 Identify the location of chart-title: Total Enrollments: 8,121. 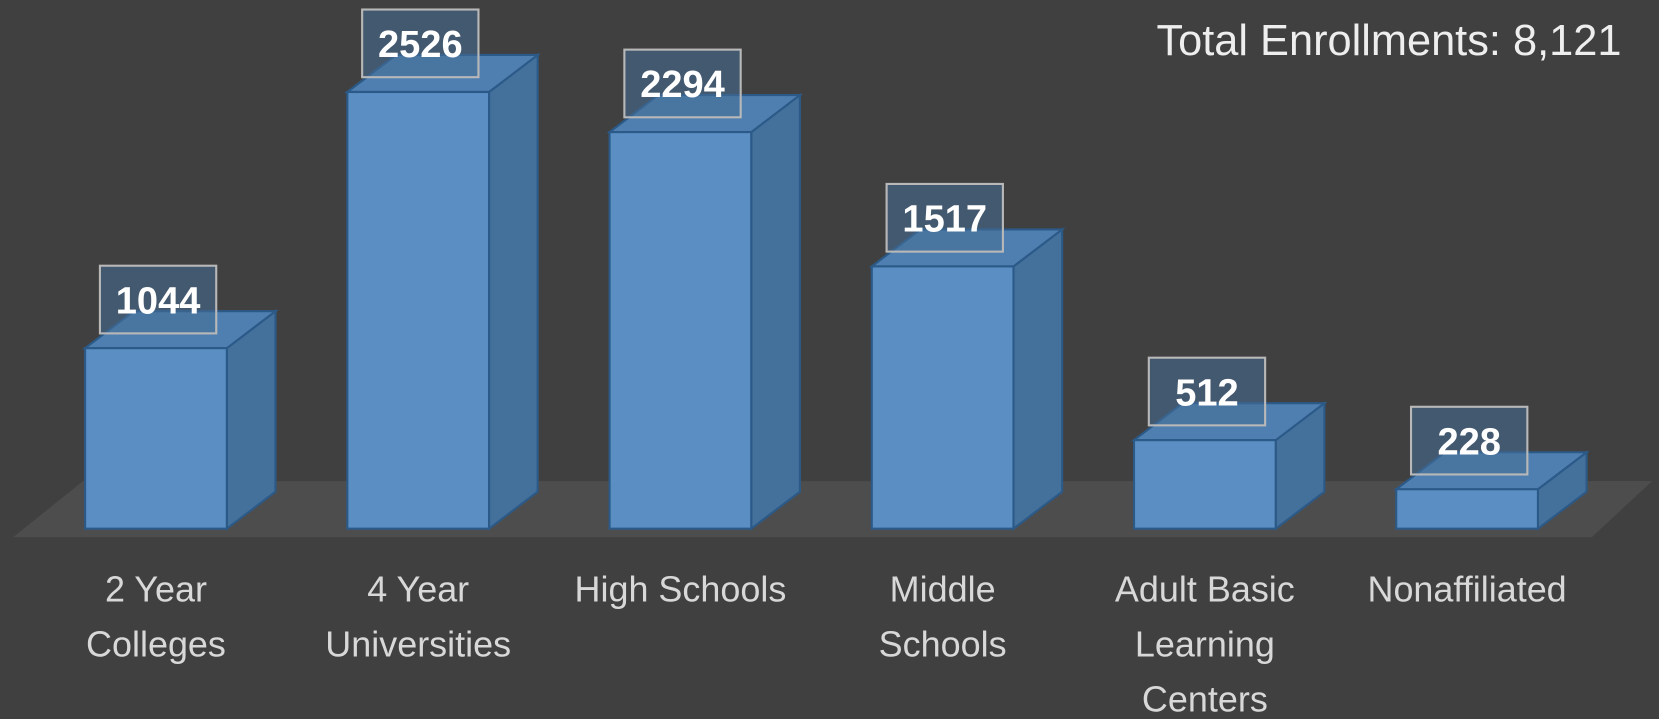
(1388, 41).